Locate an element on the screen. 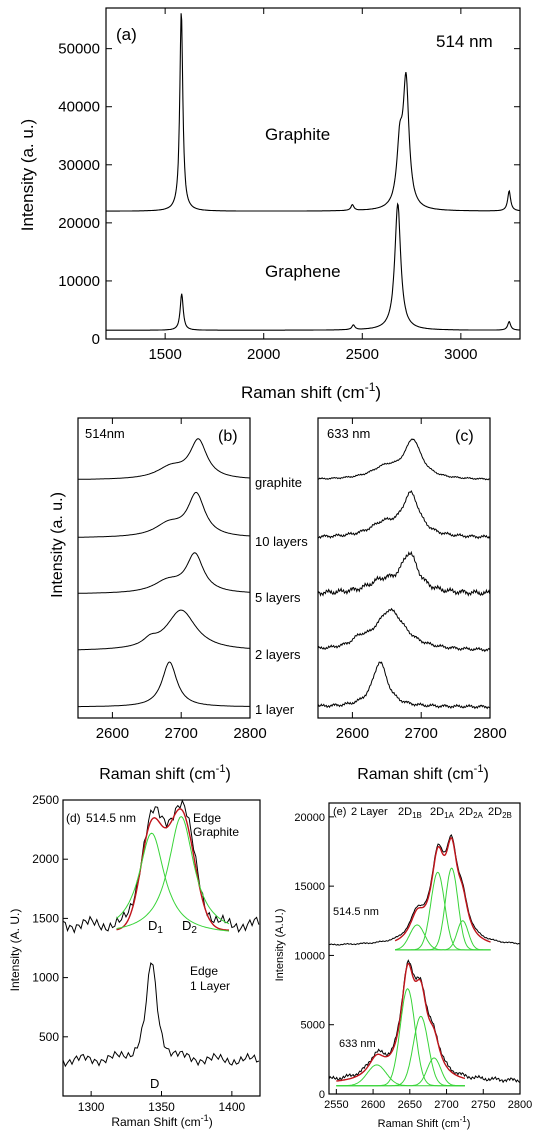 The width and height of the screenshot is (539, 1133). e-ytick-label: 20000 is located at coordinates (309, 818).